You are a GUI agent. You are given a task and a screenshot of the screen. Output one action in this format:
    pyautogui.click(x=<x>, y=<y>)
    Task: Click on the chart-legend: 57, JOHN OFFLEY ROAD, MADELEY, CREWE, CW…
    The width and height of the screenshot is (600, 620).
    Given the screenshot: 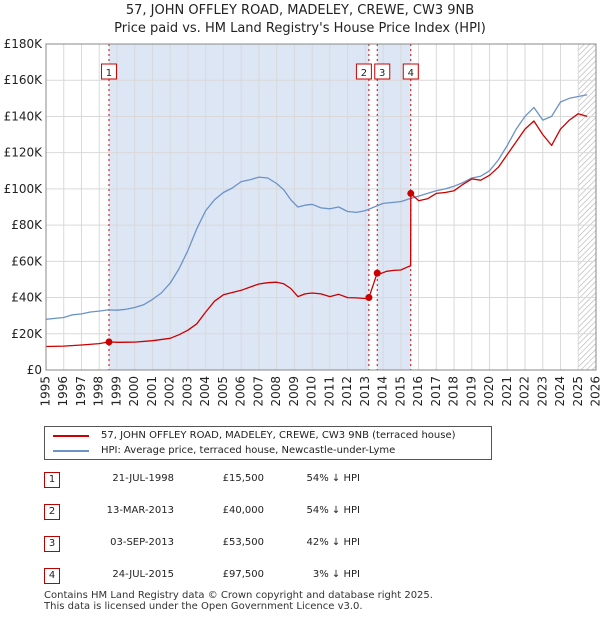 What is the action you would take?
    pyautogui.click(x=268, y=443)
    